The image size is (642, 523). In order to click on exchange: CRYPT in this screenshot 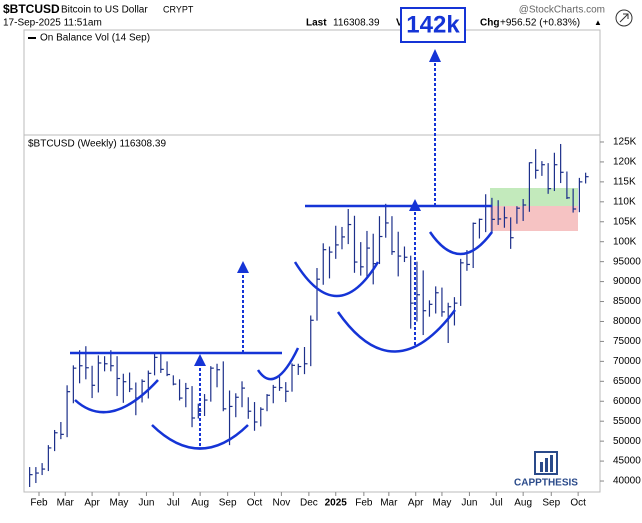, I will do `click(178, 9)`.